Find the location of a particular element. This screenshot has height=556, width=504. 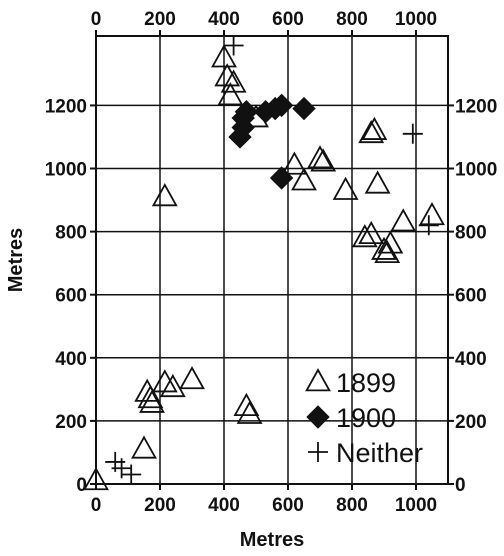

x-tick-label-top: 1000 is located at coordinates (416, 19).